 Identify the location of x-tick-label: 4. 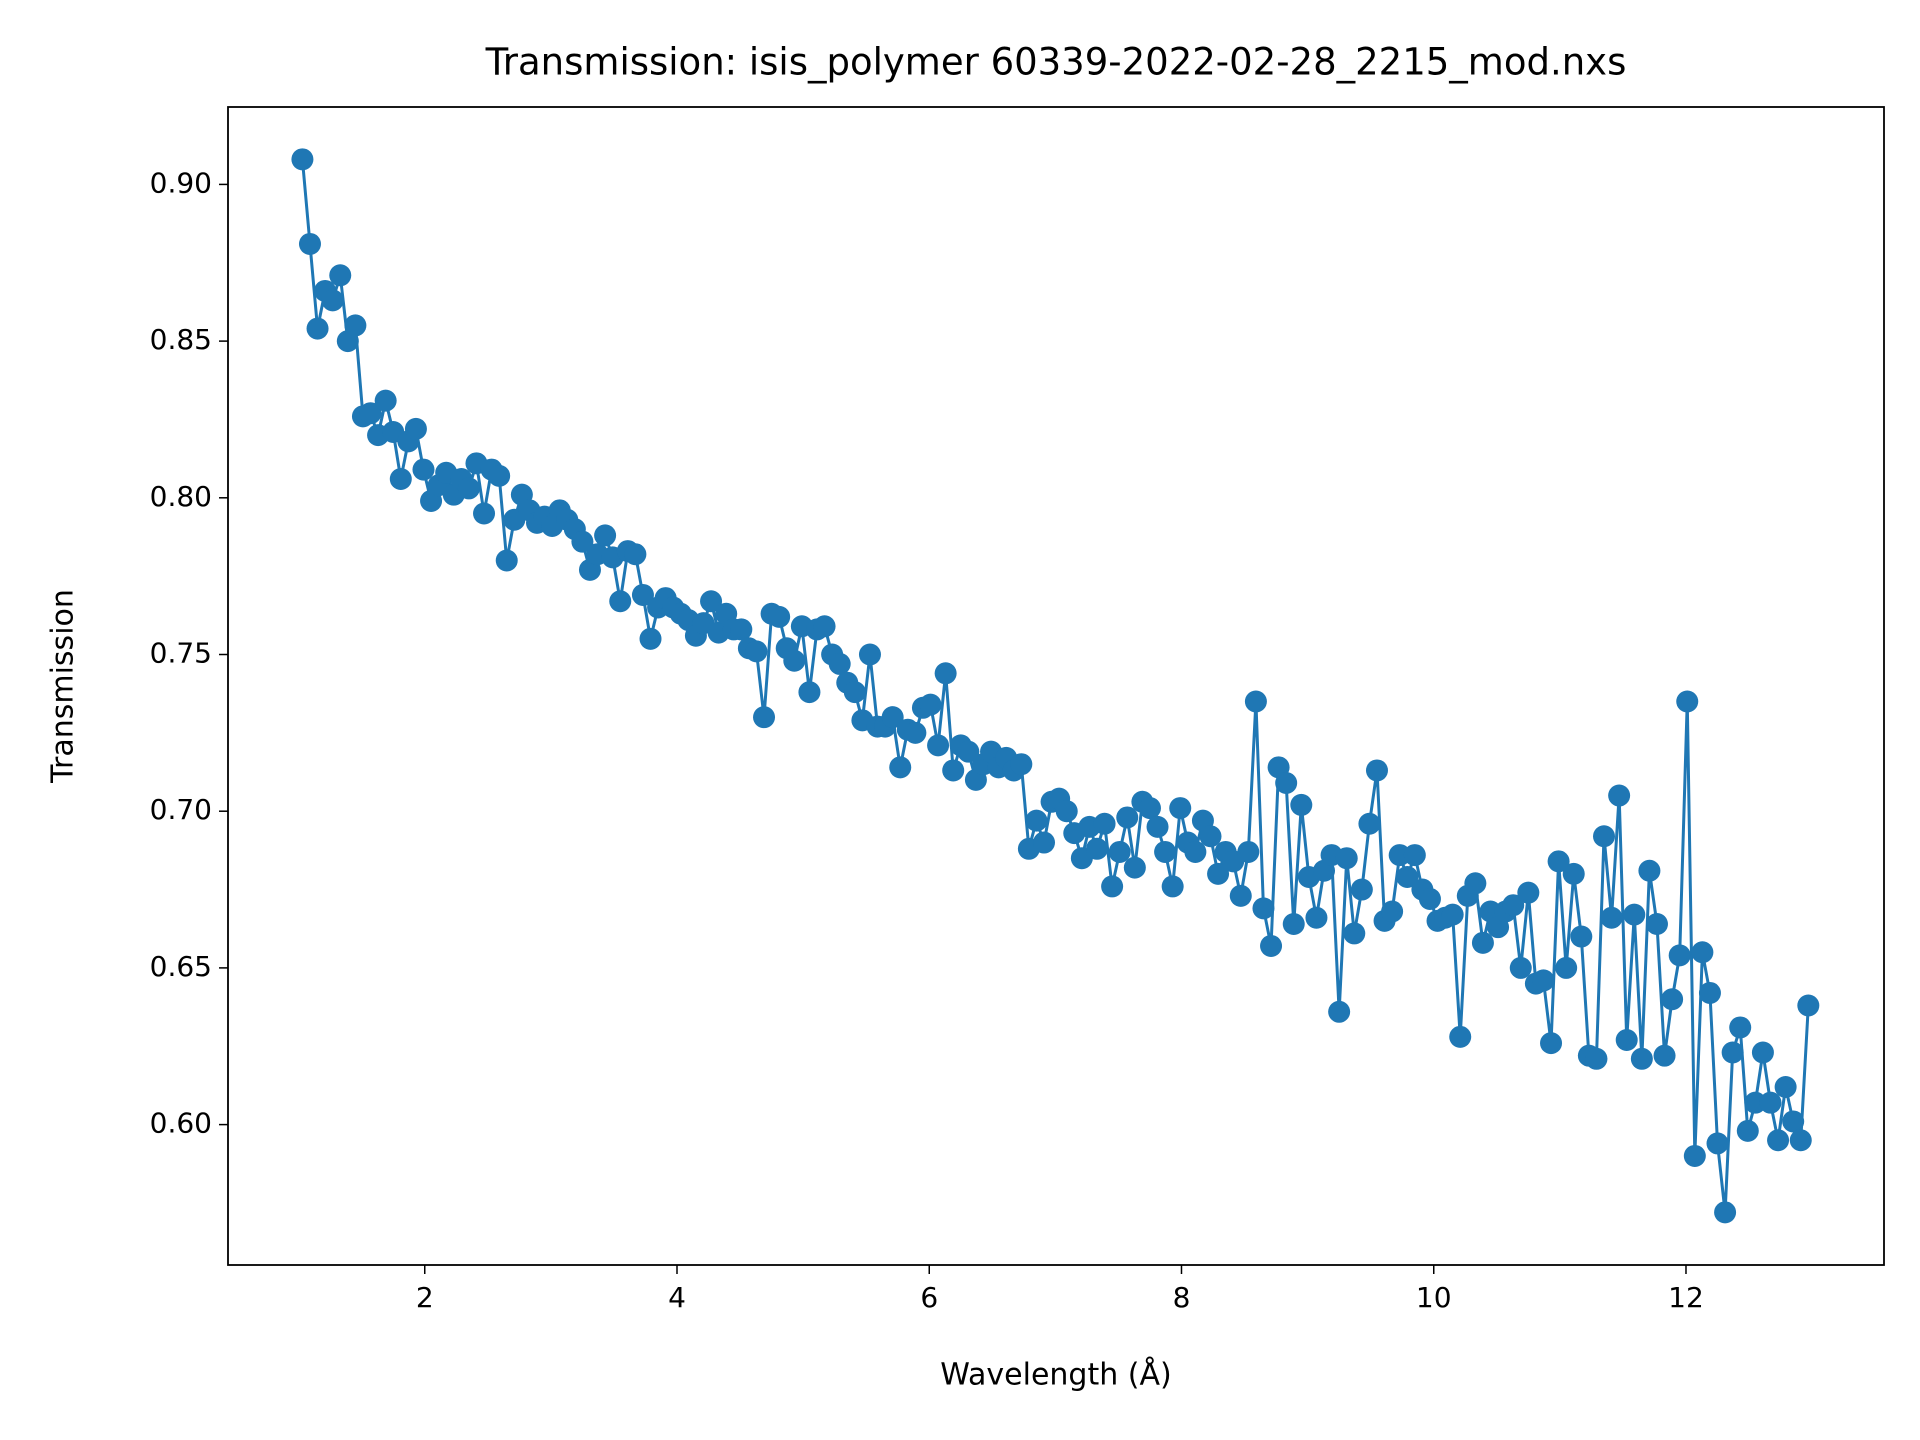
(677, 1297).